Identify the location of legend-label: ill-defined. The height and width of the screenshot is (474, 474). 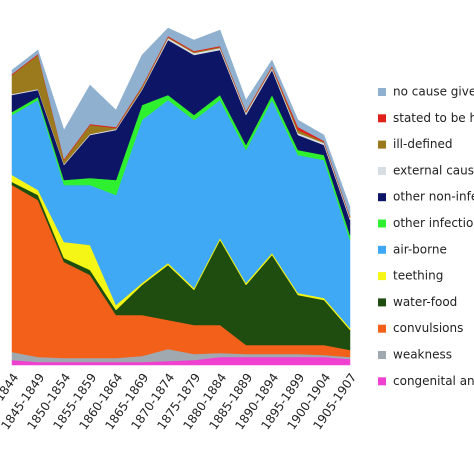
(423, 144).